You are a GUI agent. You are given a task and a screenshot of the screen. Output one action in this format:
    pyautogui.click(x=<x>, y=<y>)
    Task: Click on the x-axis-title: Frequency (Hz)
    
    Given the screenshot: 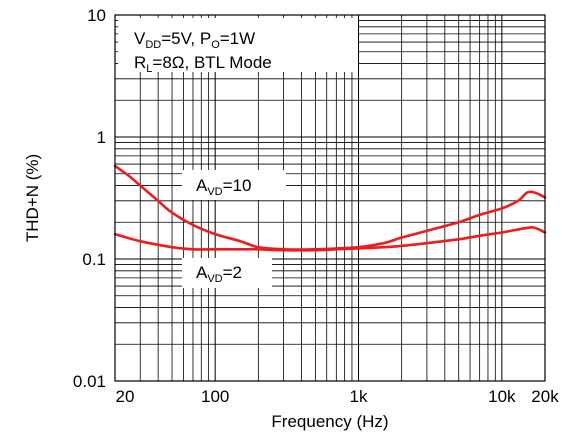 What is the action you would take?
    pyautogui.click(x=329, y=421)
    